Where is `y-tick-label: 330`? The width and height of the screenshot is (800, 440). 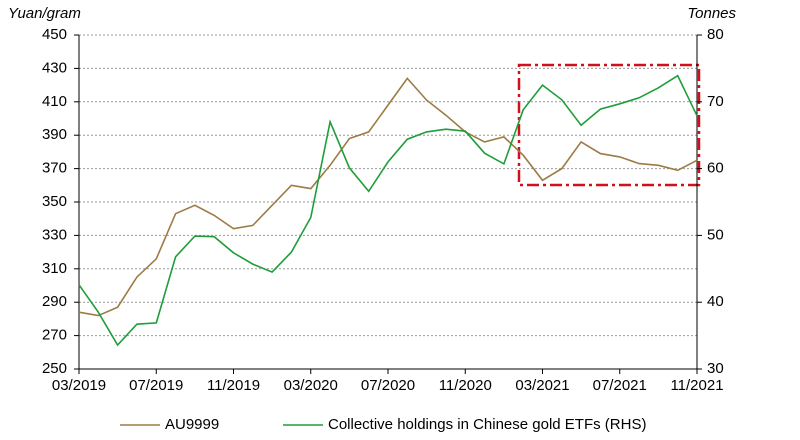 y-tick-label: 330 is located at coordinates (54, 234).